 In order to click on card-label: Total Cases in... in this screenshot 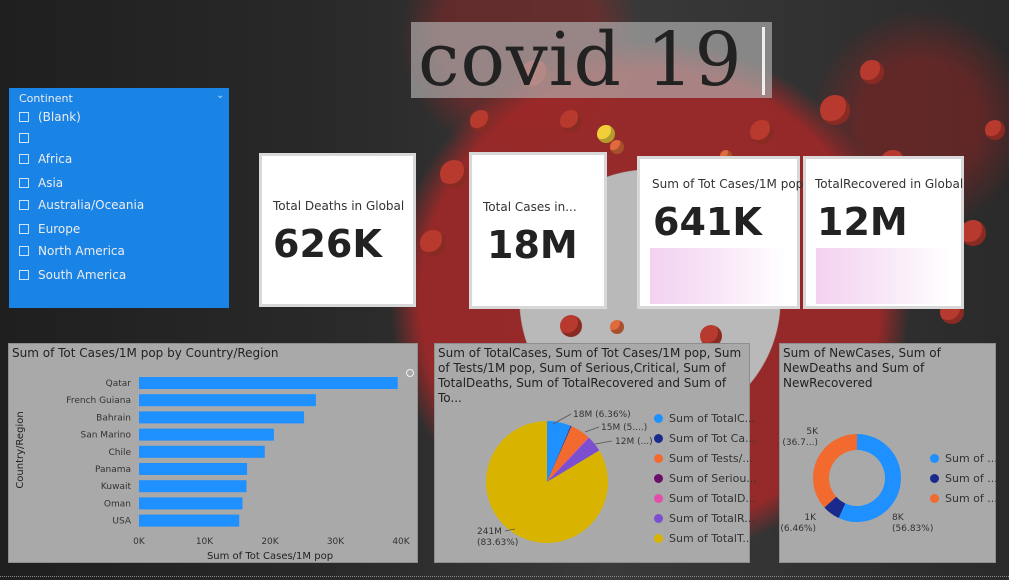, I will do `click(530, 207)`.